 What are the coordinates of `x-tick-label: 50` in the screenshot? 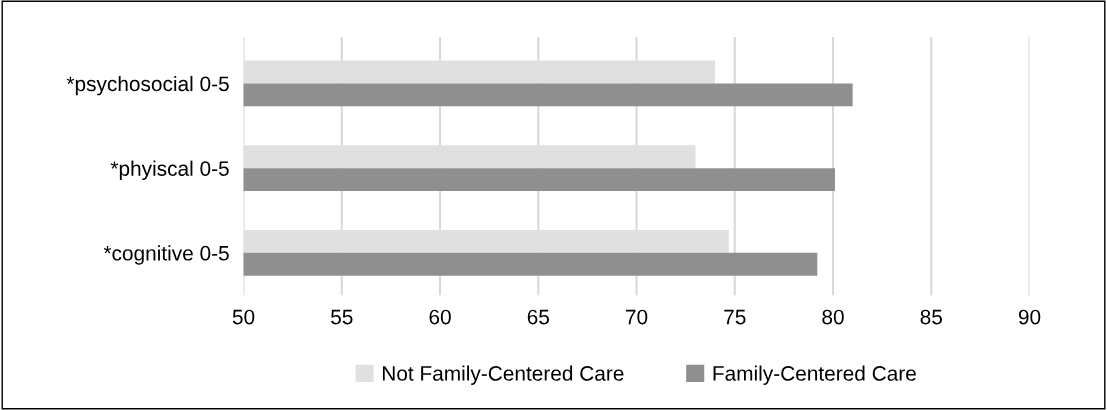 It's located at (243, 317).